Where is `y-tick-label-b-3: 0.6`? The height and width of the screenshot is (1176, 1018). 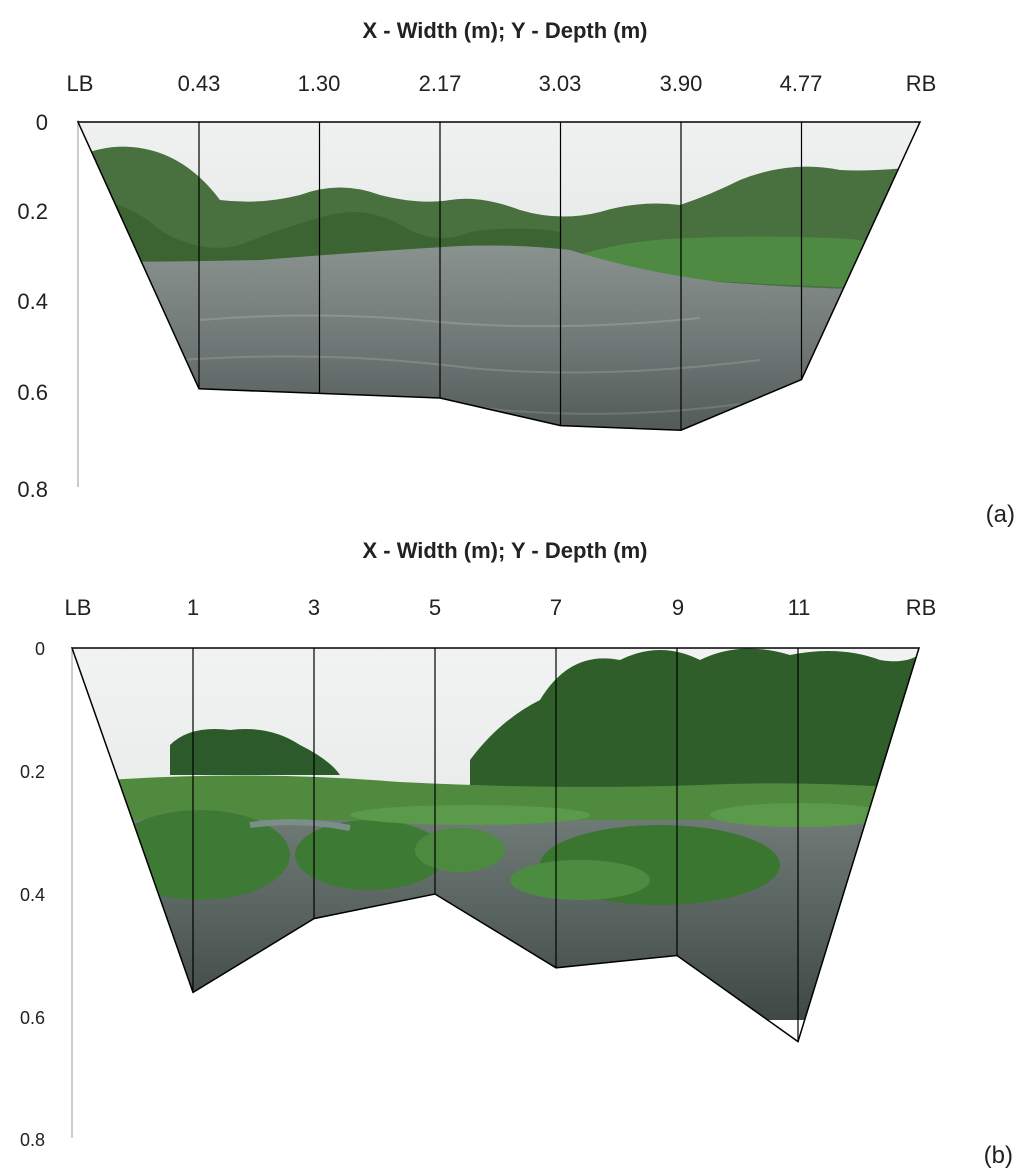
y-tick-label-b-3: 0.6 is located at coordinates (32, 1018).